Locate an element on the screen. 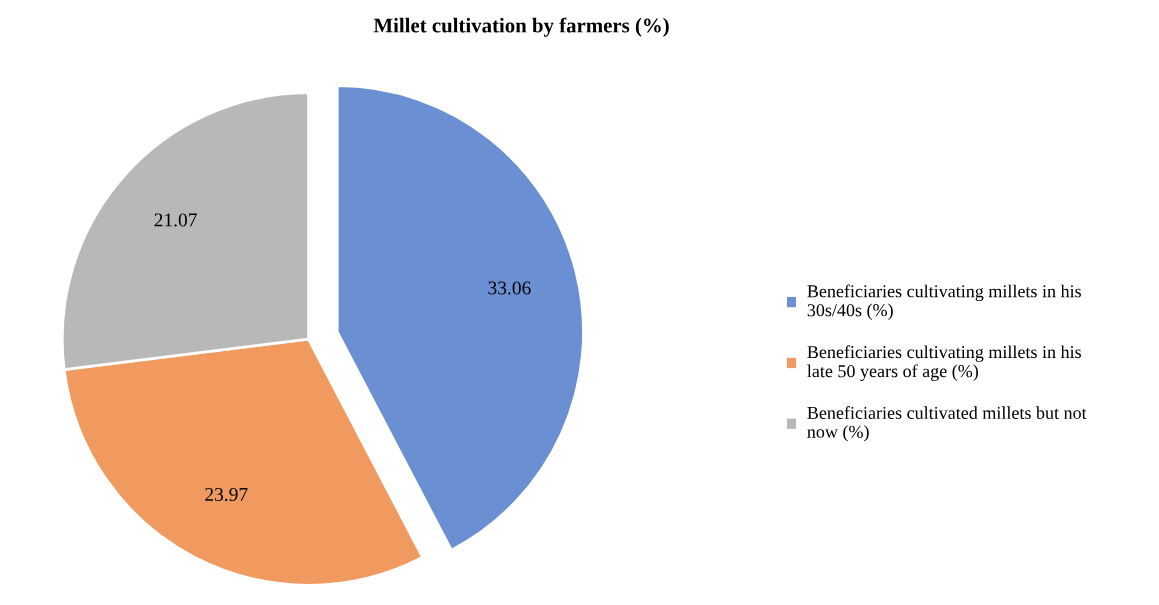 The width and height of the screenshot is (1159, 605). data-label: 23.97 is located at coordinates (226, 494).